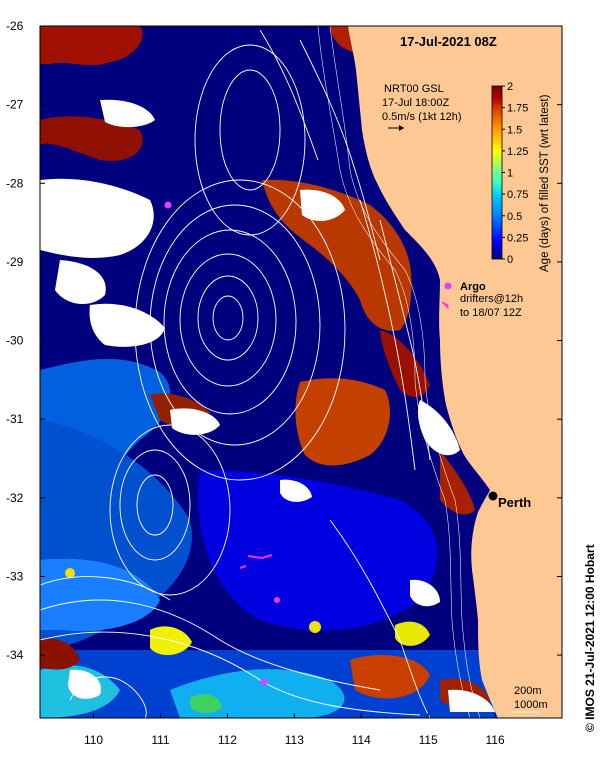  I want to click on city-label: Perth, so click(514, 502).